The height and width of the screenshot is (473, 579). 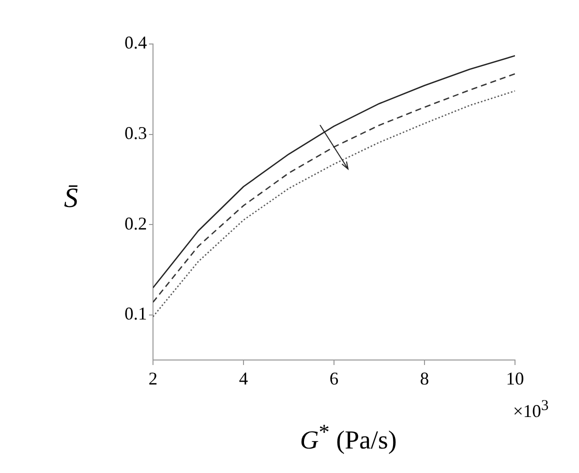 I want to click on x-tick-label: 4, so click(x=243, y=378).